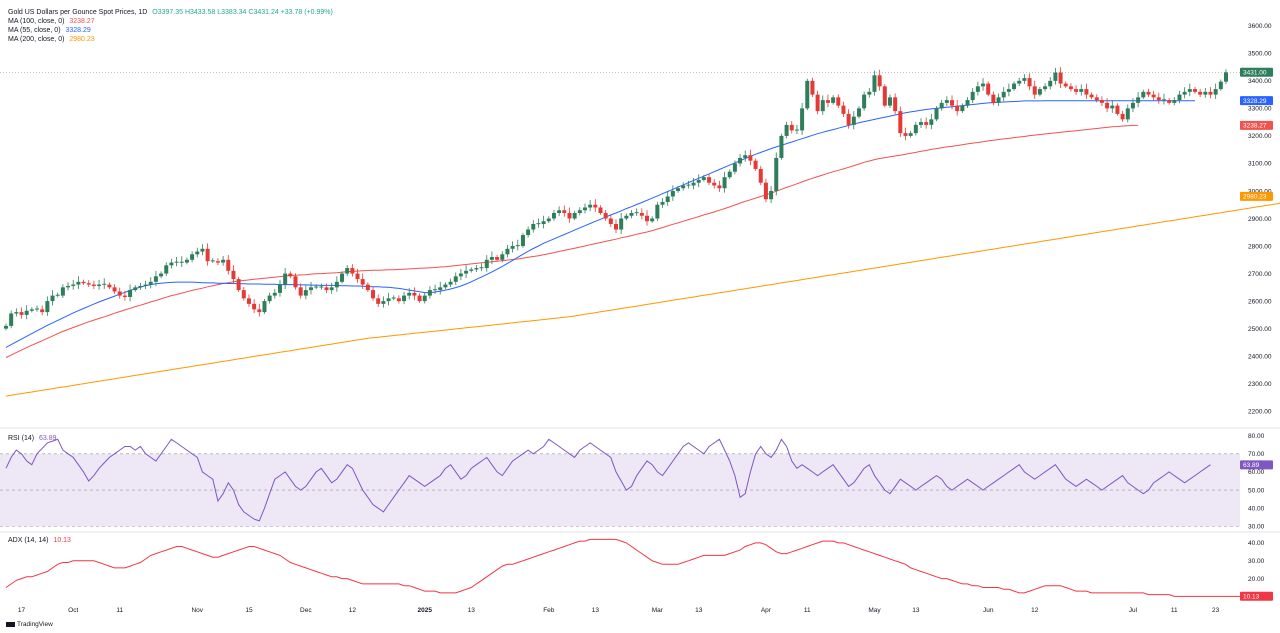  What do you see at coordinates (1260, 54) in the screenshot?
I see `price-y-tick-label: 3500.00` at bounding box center [1260, 54].